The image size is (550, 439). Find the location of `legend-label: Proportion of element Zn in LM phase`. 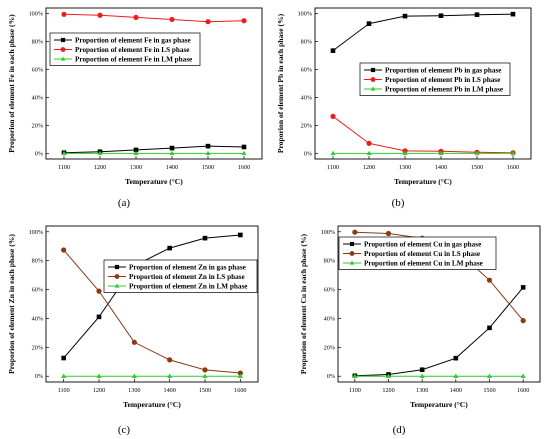

legend-label: Proportion of element Zn in LM phase is located at coordinates (188, 287).